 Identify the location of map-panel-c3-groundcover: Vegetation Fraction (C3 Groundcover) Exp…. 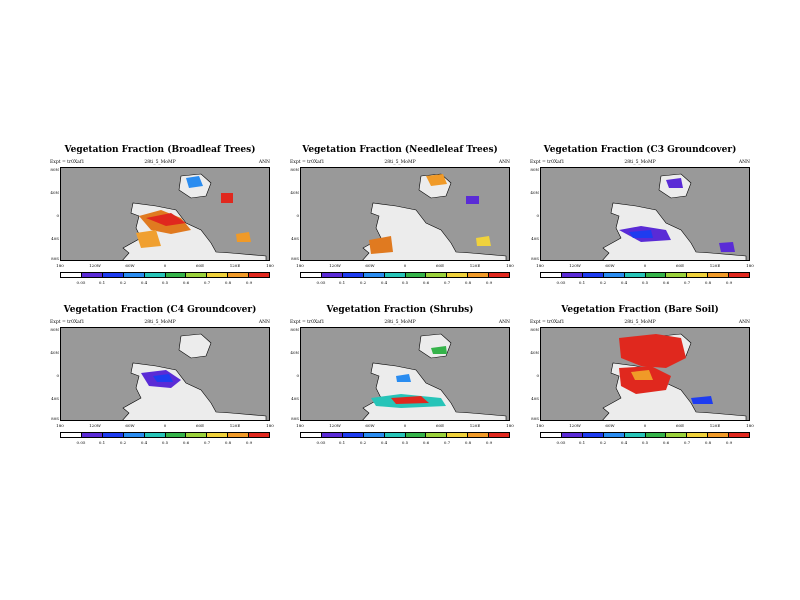
(642, 235).